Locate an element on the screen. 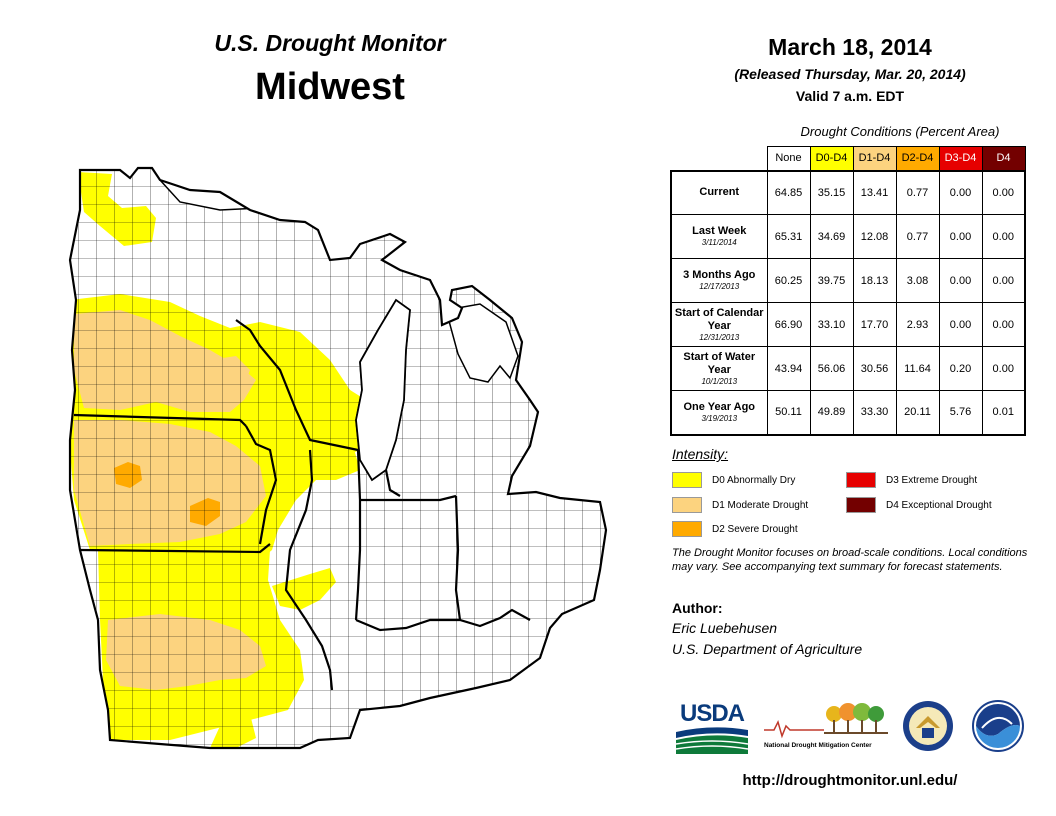  ndmc-tree-icon is located at coordinates (826, 721).